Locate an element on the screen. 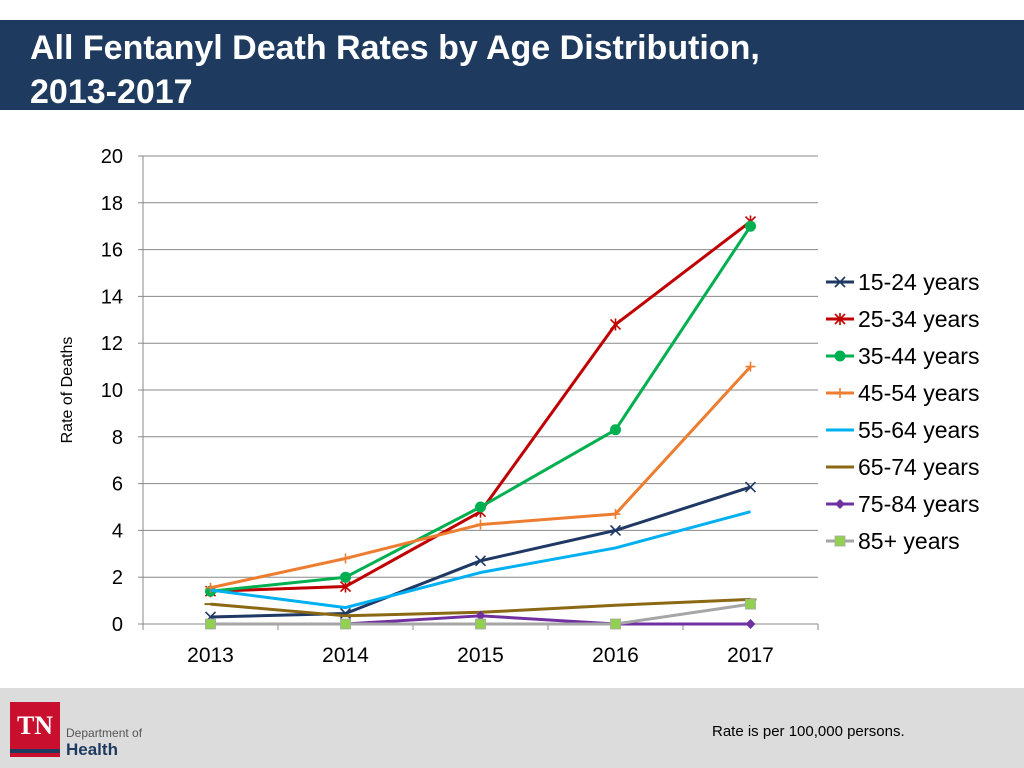 This screenshot has height=768, width=1024. footnote: Rate is per 100,000 persons. is located at coordinates (808, 731).